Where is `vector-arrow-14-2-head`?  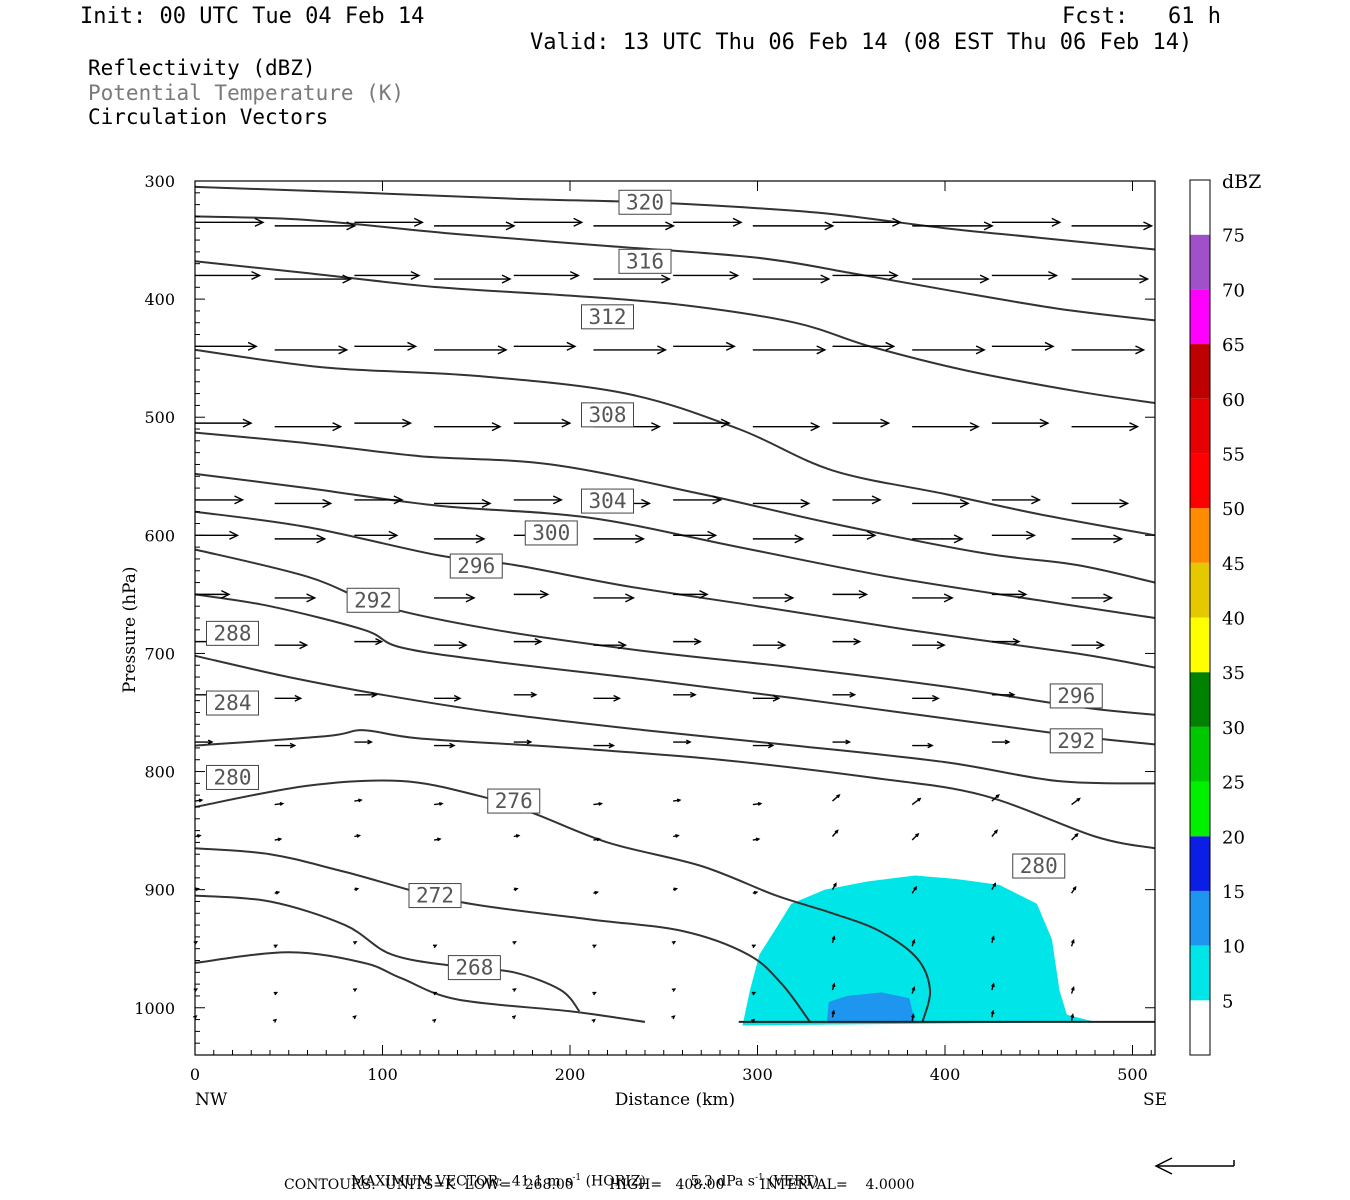 vector-arrow-14-2-head is located at coordinates (355, 990).